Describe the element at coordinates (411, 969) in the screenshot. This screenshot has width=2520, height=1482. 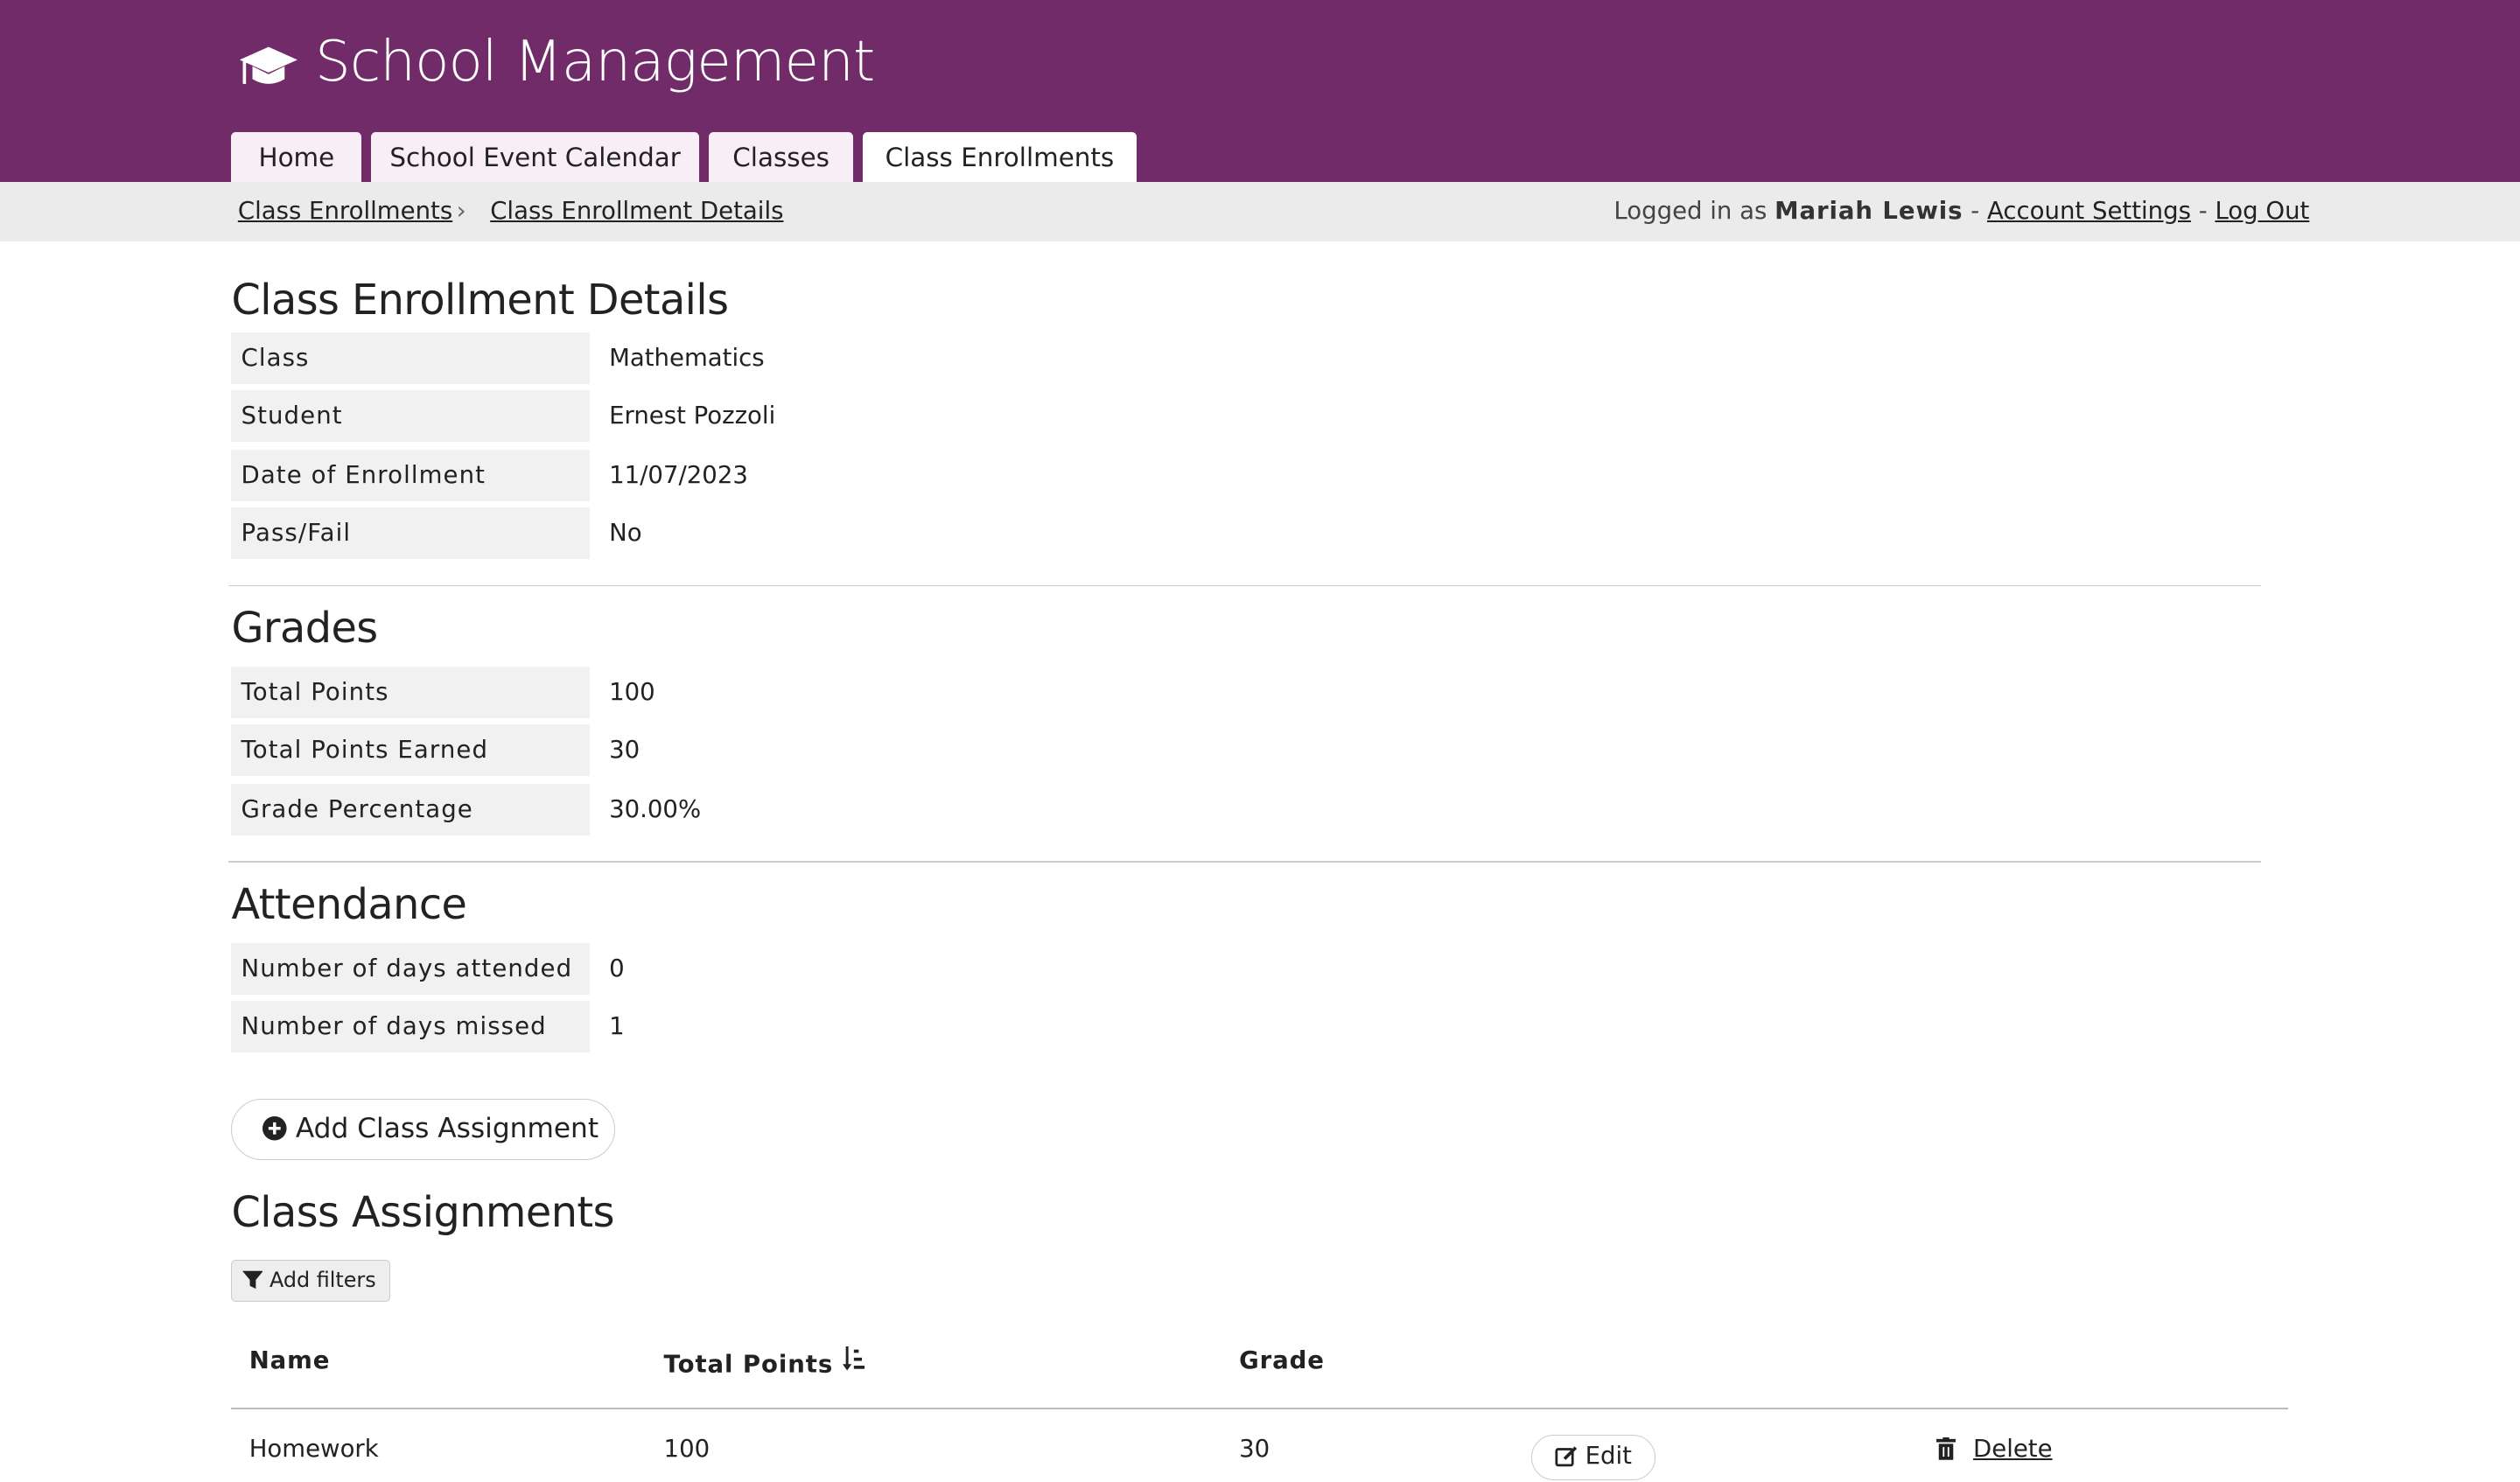
I see `label-days-attended: Number of days attended` at that location.